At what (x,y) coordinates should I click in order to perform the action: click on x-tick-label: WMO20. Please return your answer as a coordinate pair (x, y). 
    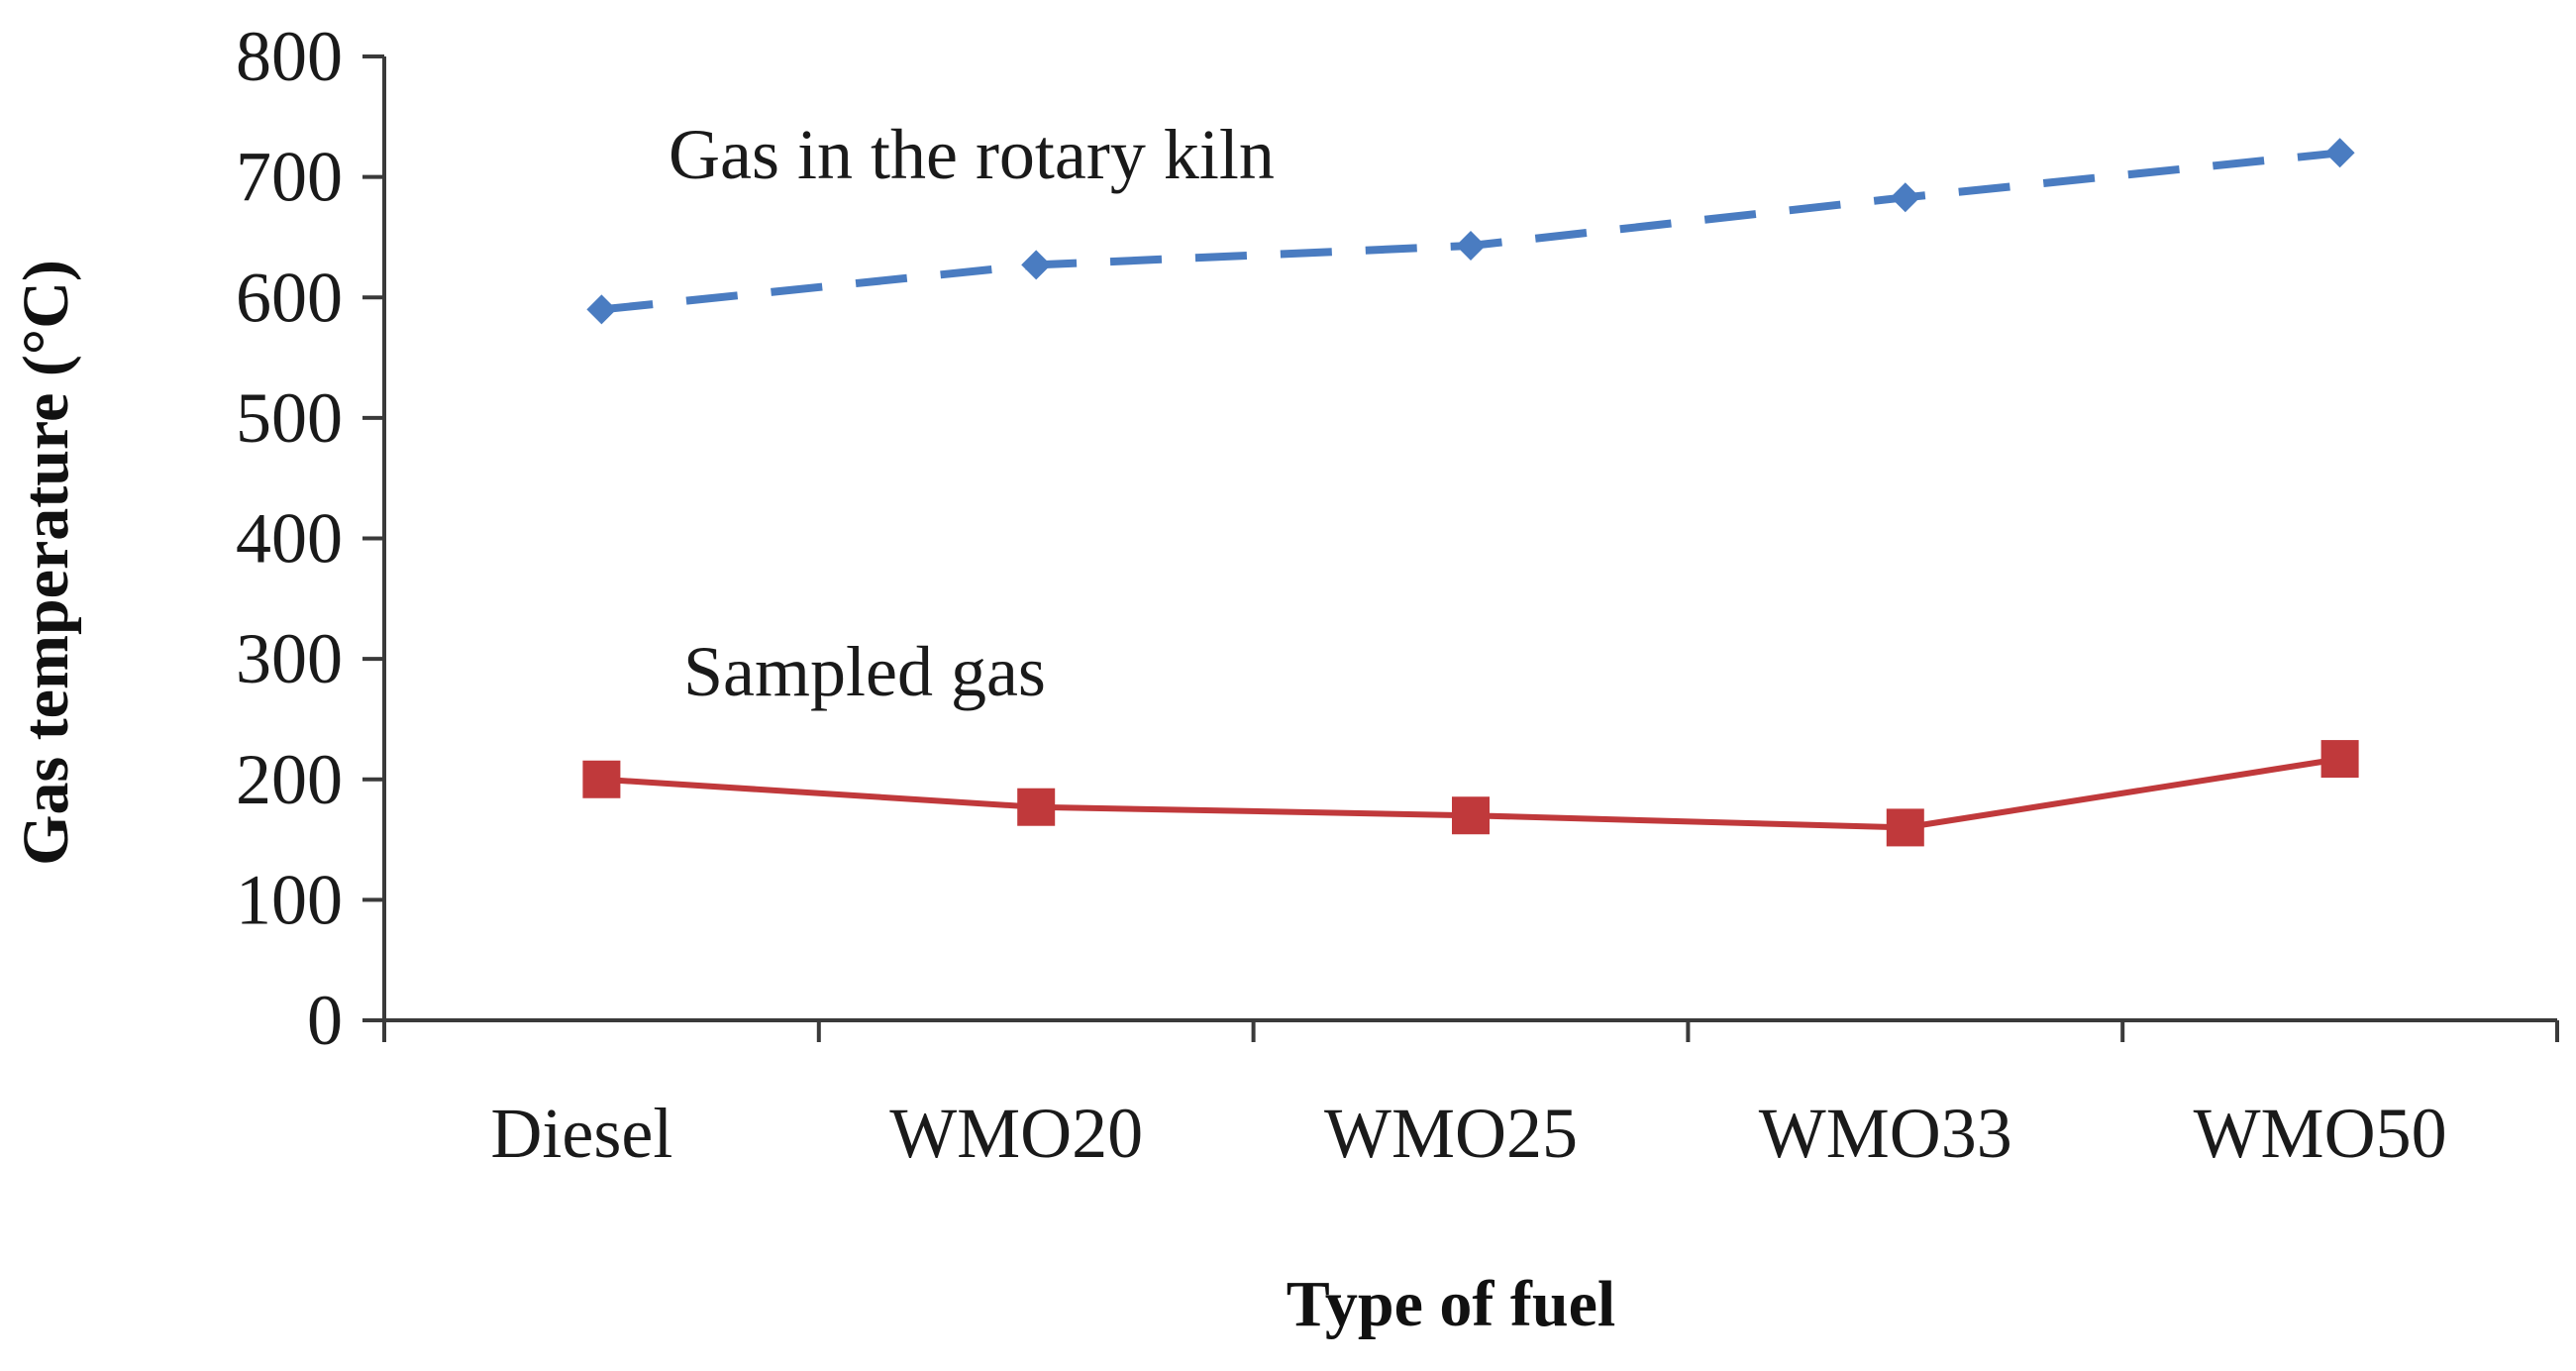
    Looking at the image, I should click on (1016, 1133).